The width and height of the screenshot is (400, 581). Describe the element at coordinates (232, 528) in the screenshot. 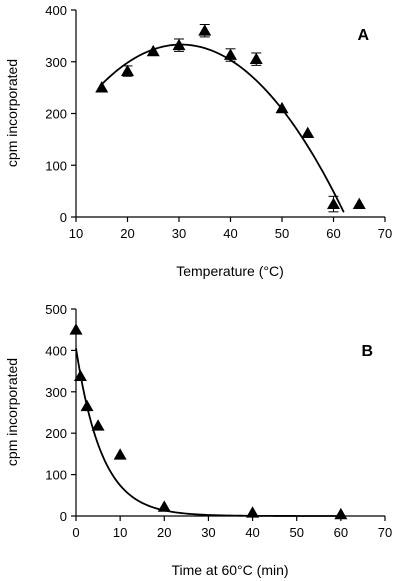

I see `x-ticks: 0 10 20 30 40 50 60 70` at that location.